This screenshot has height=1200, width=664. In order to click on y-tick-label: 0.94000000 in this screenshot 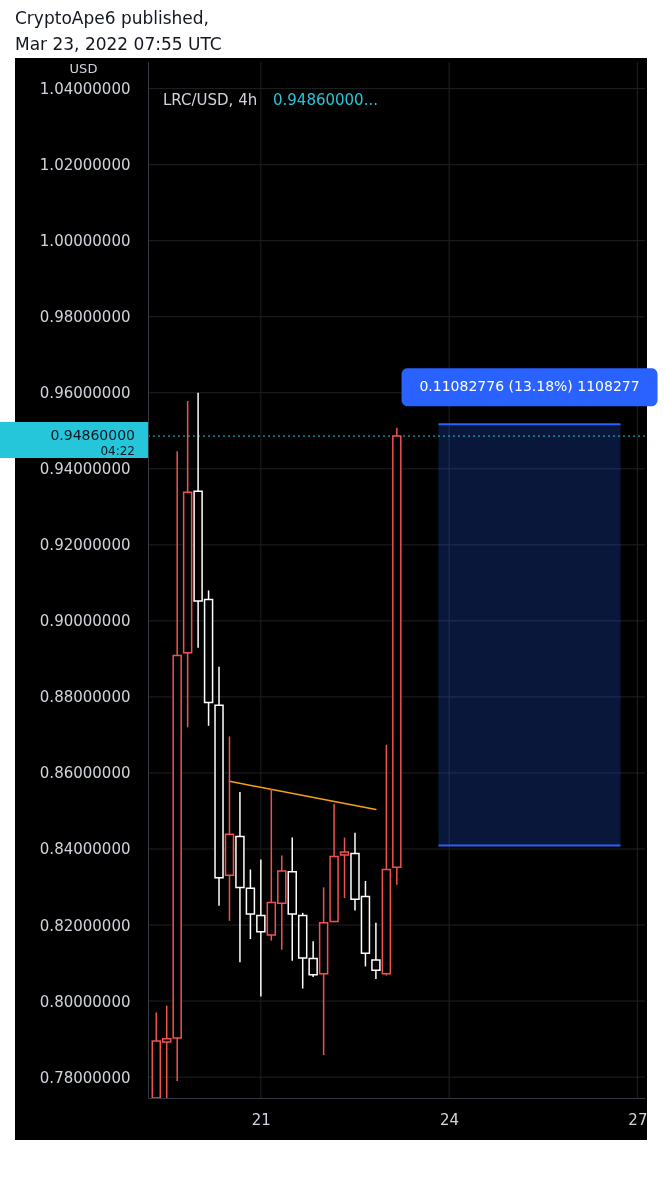, I will do `click(85, 469)`.